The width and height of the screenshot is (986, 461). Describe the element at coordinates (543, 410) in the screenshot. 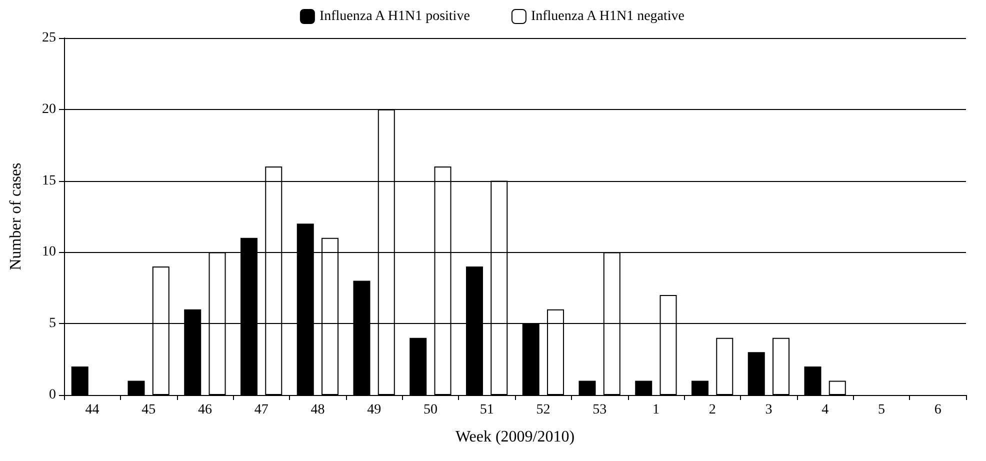

I see `x-tick-label: 52` at that location.